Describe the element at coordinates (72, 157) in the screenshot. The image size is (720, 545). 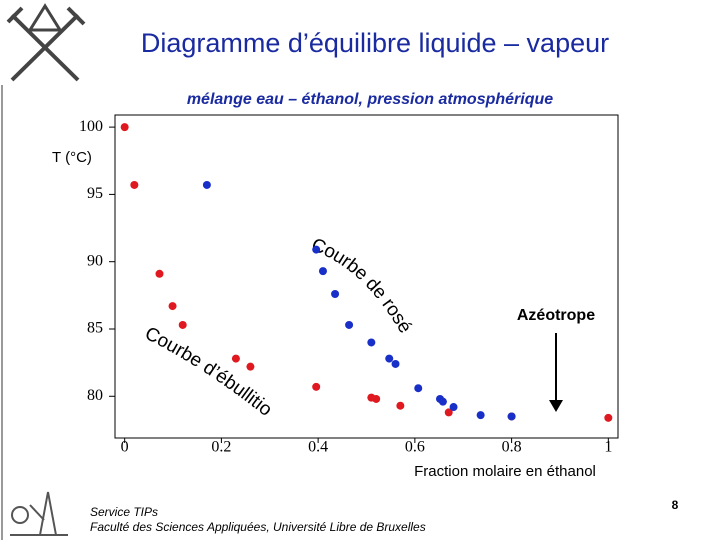
I see `y-axis-label: T (°C)` at that location.